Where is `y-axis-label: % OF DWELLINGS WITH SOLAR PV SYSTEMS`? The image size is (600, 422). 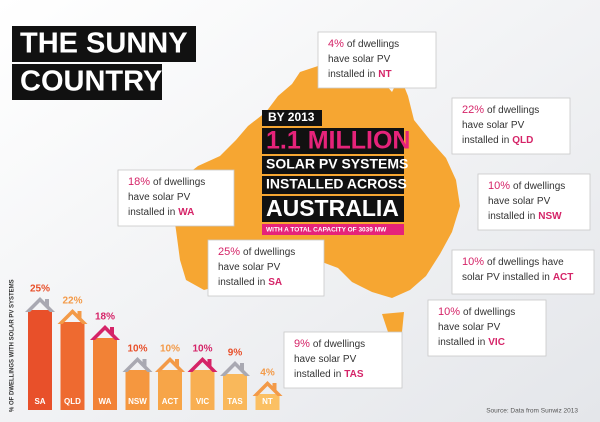 y-axis-label: % OF DWELLINGS WITH SOLAR PV SYSTEMS is located at coordinates (13, 345).